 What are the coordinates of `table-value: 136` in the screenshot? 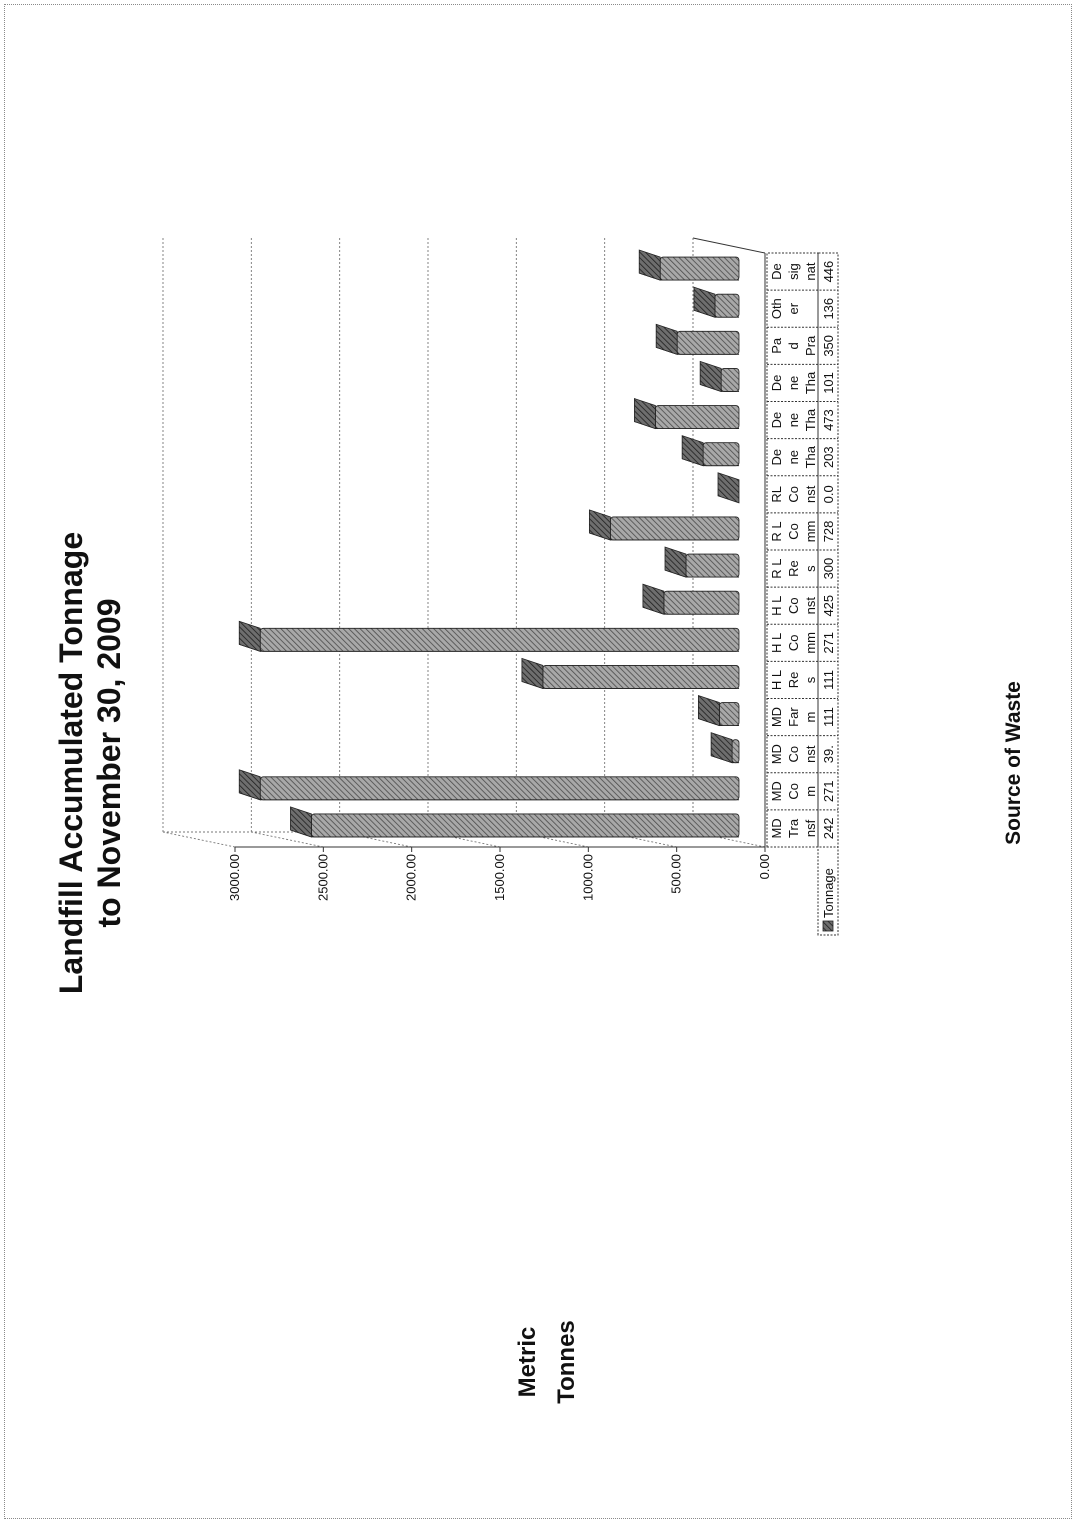 It's located at (828, 309).